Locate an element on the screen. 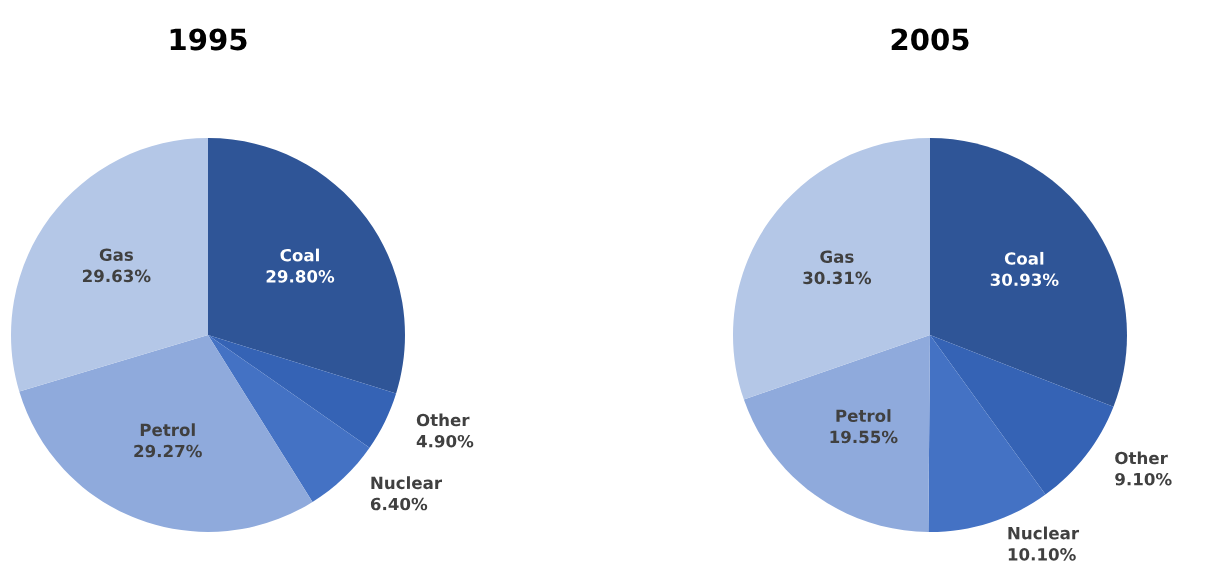 This screenshot has width=1208, height=576. data-label: 4.90% is located at coordinates (445, 441).